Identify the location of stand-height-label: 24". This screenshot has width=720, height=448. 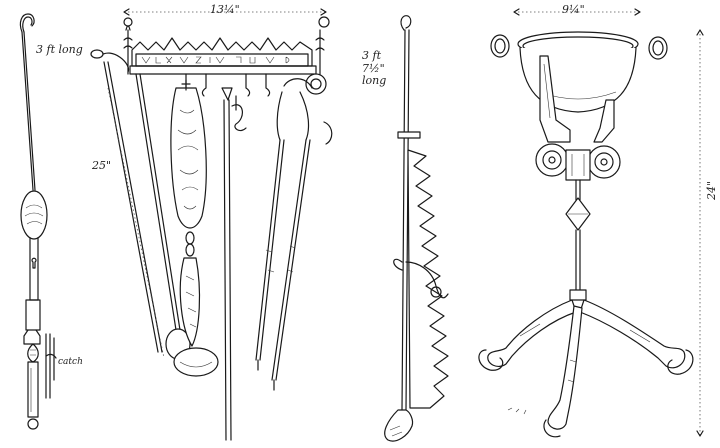
(711, 190).